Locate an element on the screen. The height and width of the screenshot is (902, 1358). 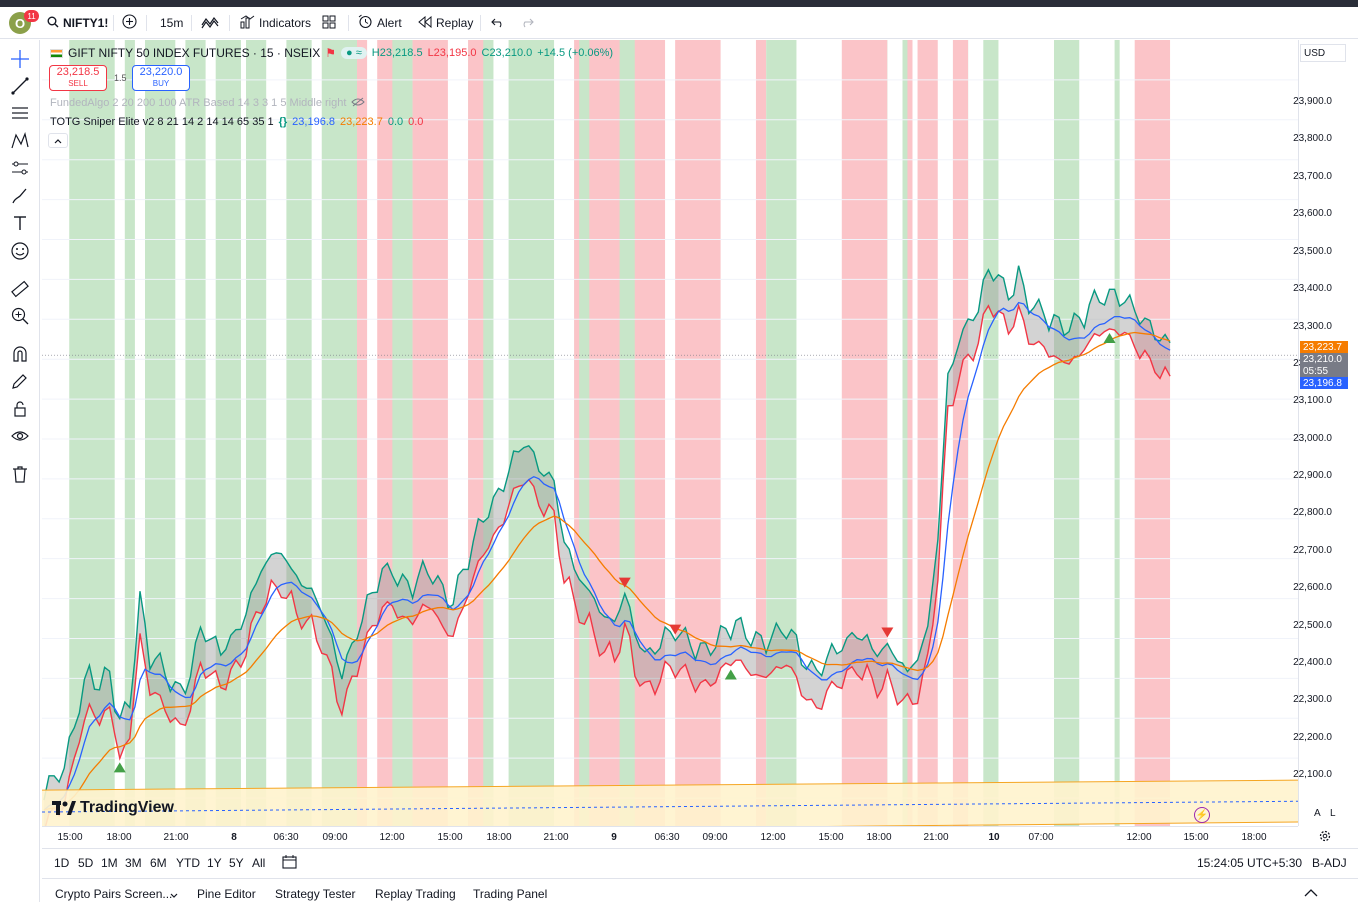
replay-button: Replay is located at coordinates (445, 23).